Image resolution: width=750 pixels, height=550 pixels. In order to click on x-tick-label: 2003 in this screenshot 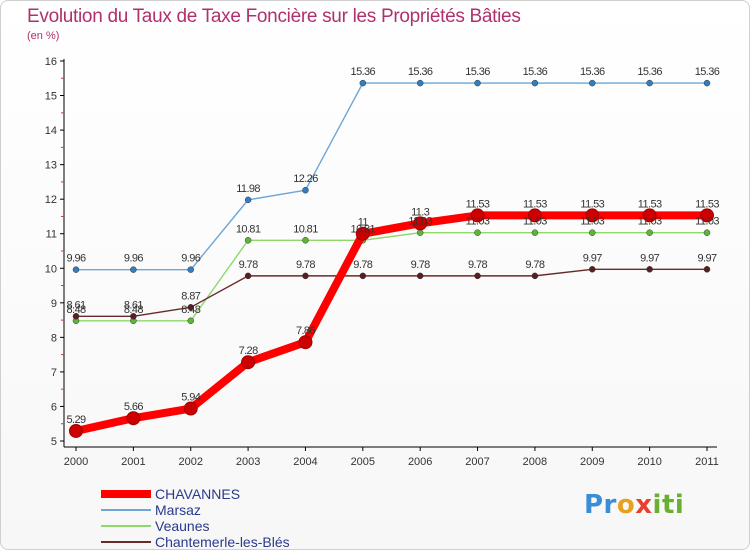, I will do `click(248, 462)`.